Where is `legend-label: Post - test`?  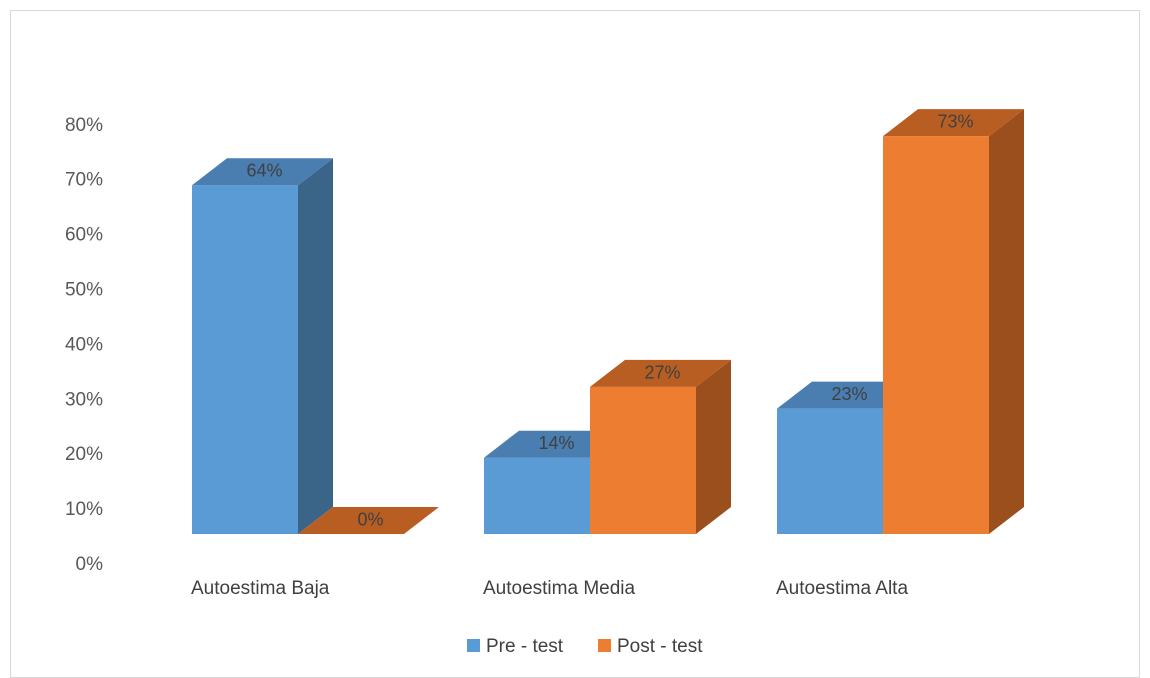 legend-label: Post - test is located at coordinates (660, 646).